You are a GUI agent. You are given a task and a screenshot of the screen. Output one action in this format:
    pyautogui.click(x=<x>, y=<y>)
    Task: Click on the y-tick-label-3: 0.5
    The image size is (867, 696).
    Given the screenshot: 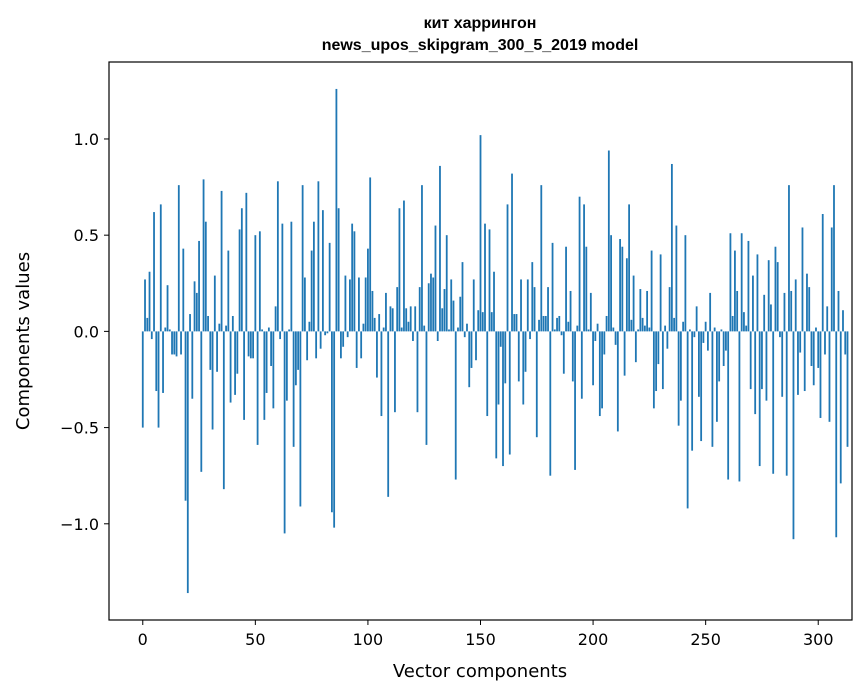 What is the action you would take?
    pyautogui.click(x=86, y=235)
    